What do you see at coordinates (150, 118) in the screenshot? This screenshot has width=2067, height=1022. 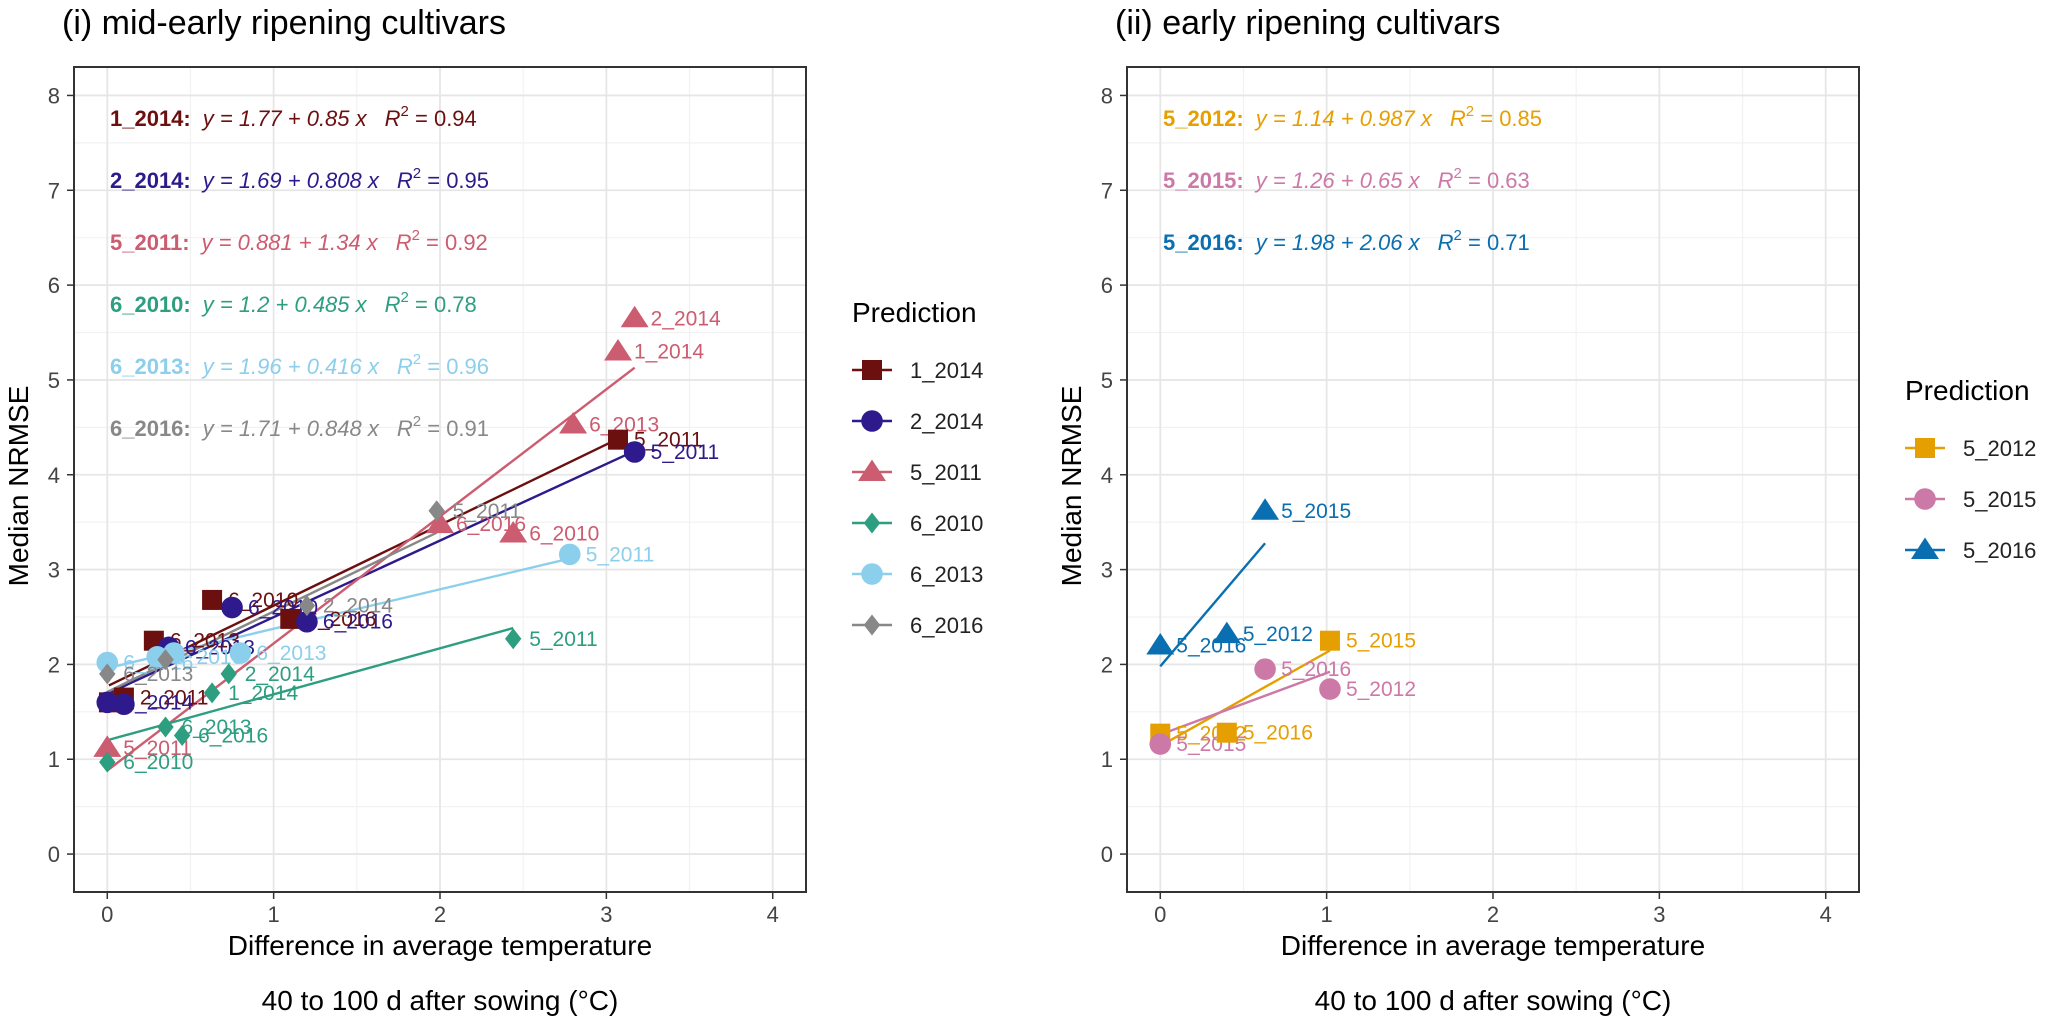 I see `equation-key: 1_2014:` at bounding box center [150, 118].